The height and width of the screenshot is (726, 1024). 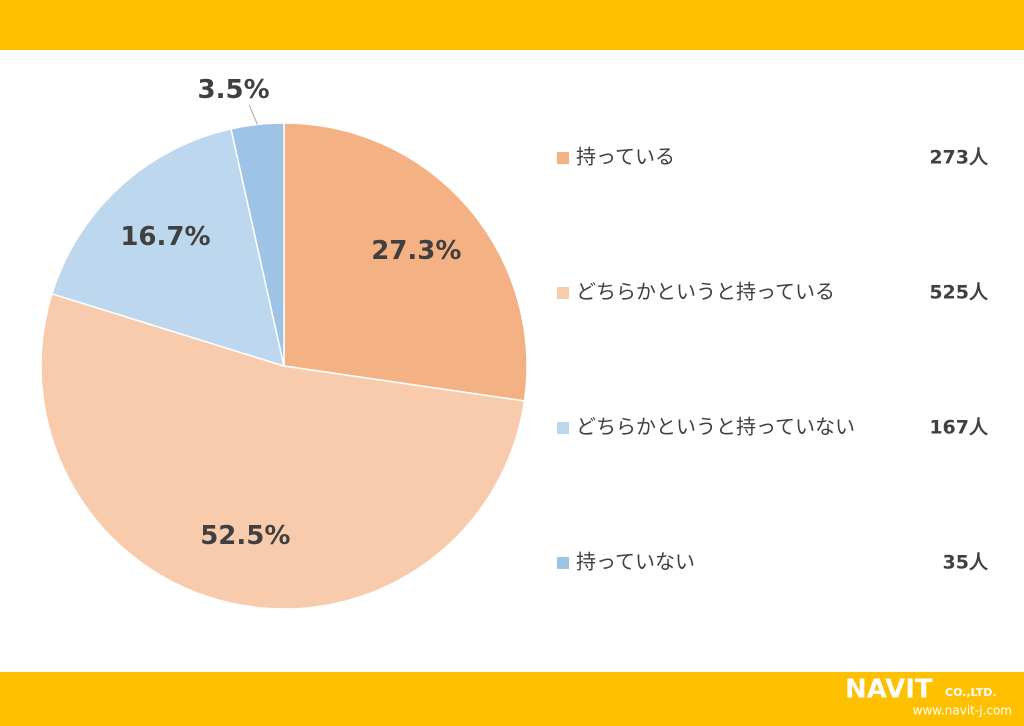 What do you see at coordinates (512, 699) in the screenshot?
I see `footer-bar` at bounding box center [512, 699].